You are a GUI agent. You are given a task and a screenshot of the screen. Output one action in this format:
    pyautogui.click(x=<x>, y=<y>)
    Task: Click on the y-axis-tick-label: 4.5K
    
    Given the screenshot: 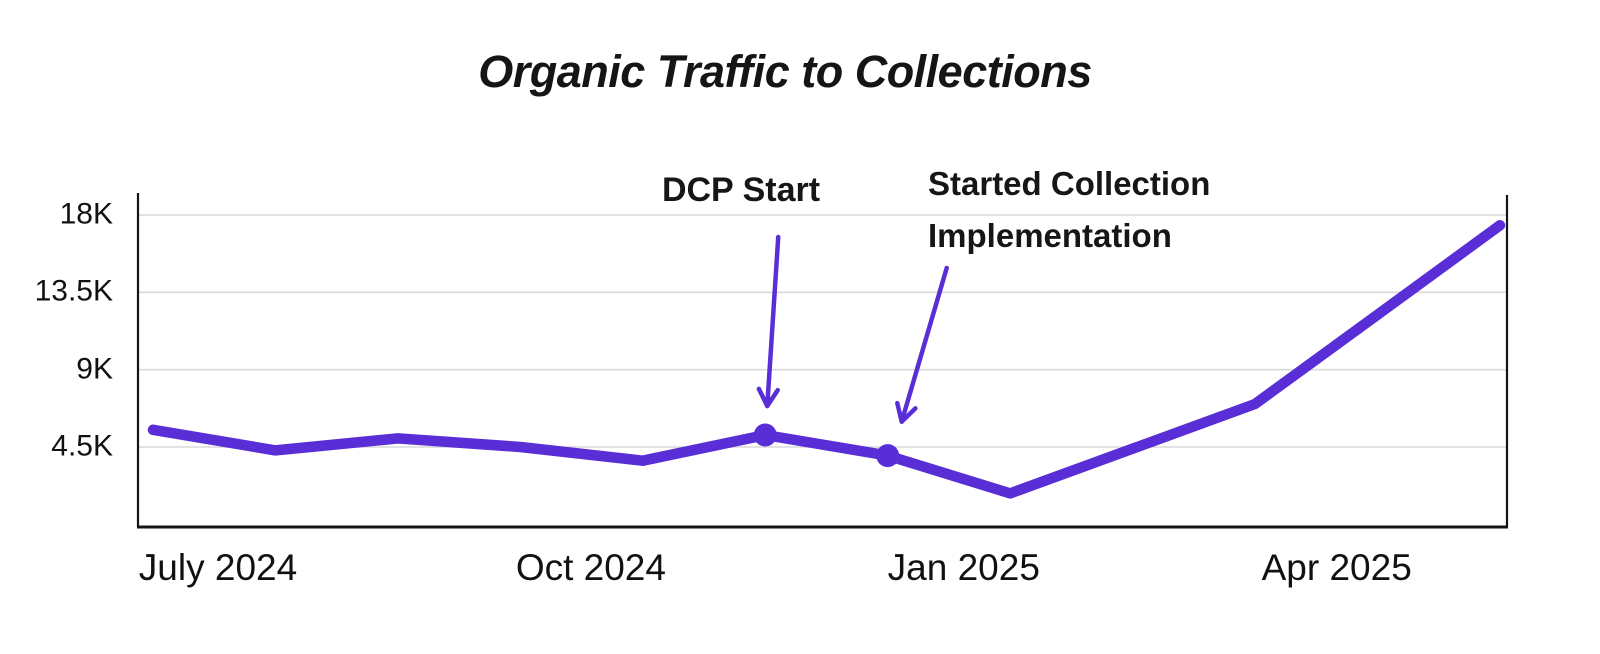 What is the action you would take?
    pyautogui.click(x=82, y=446)
    